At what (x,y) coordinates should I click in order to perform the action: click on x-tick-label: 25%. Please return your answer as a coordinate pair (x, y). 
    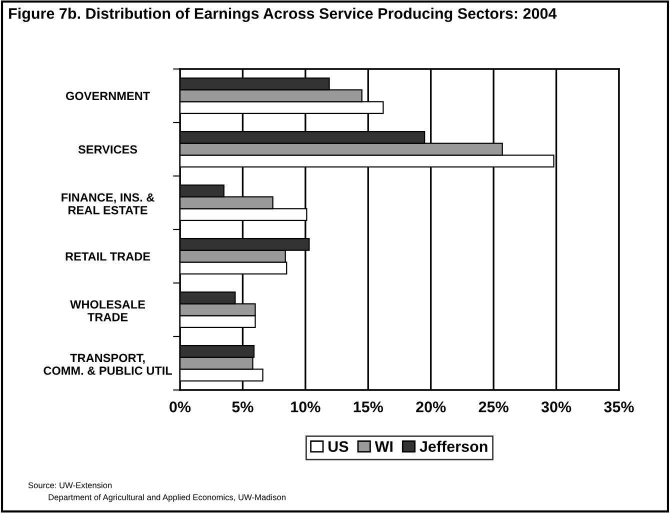
    Looking at the image, I should click on (493, 407).